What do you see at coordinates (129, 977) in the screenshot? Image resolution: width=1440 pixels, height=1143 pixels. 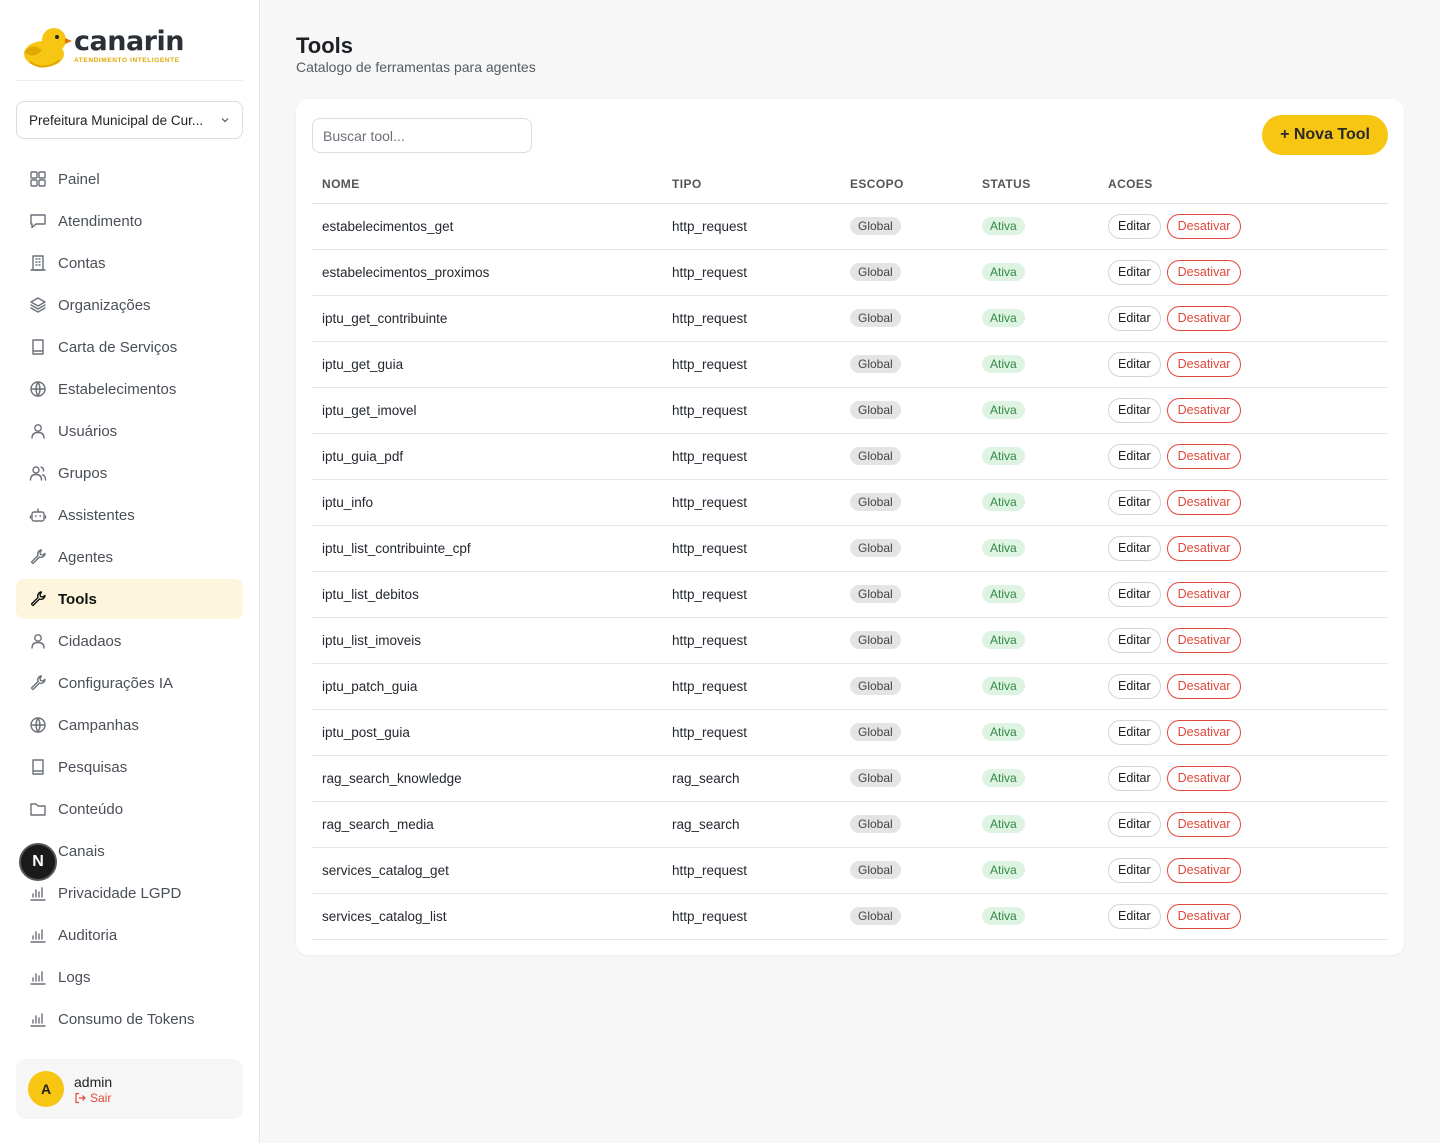 I see `sidebar-item-logs: Logs` at bounding box center [129, 977].